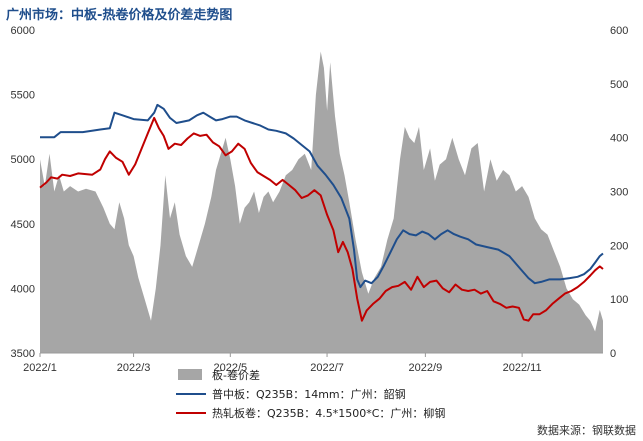 The height and width of the screenshot is (441, 643). I want to click on y-left-tick-label: 6000, so click(23, 31).